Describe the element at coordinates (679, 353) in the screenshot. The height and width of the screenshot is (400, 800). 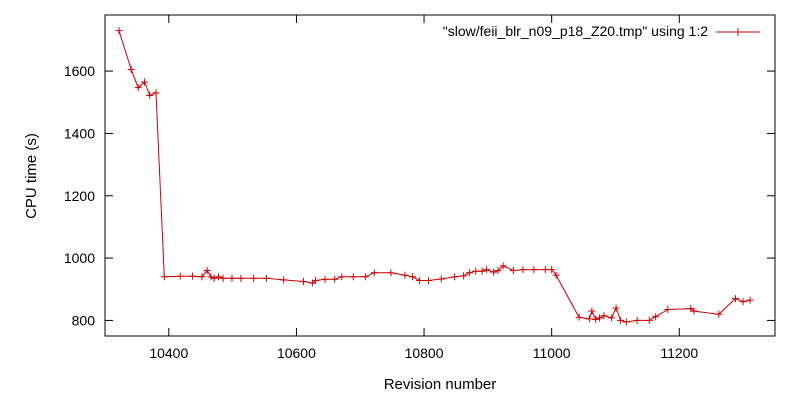
I see `x-tick-label: 11200` at that location.